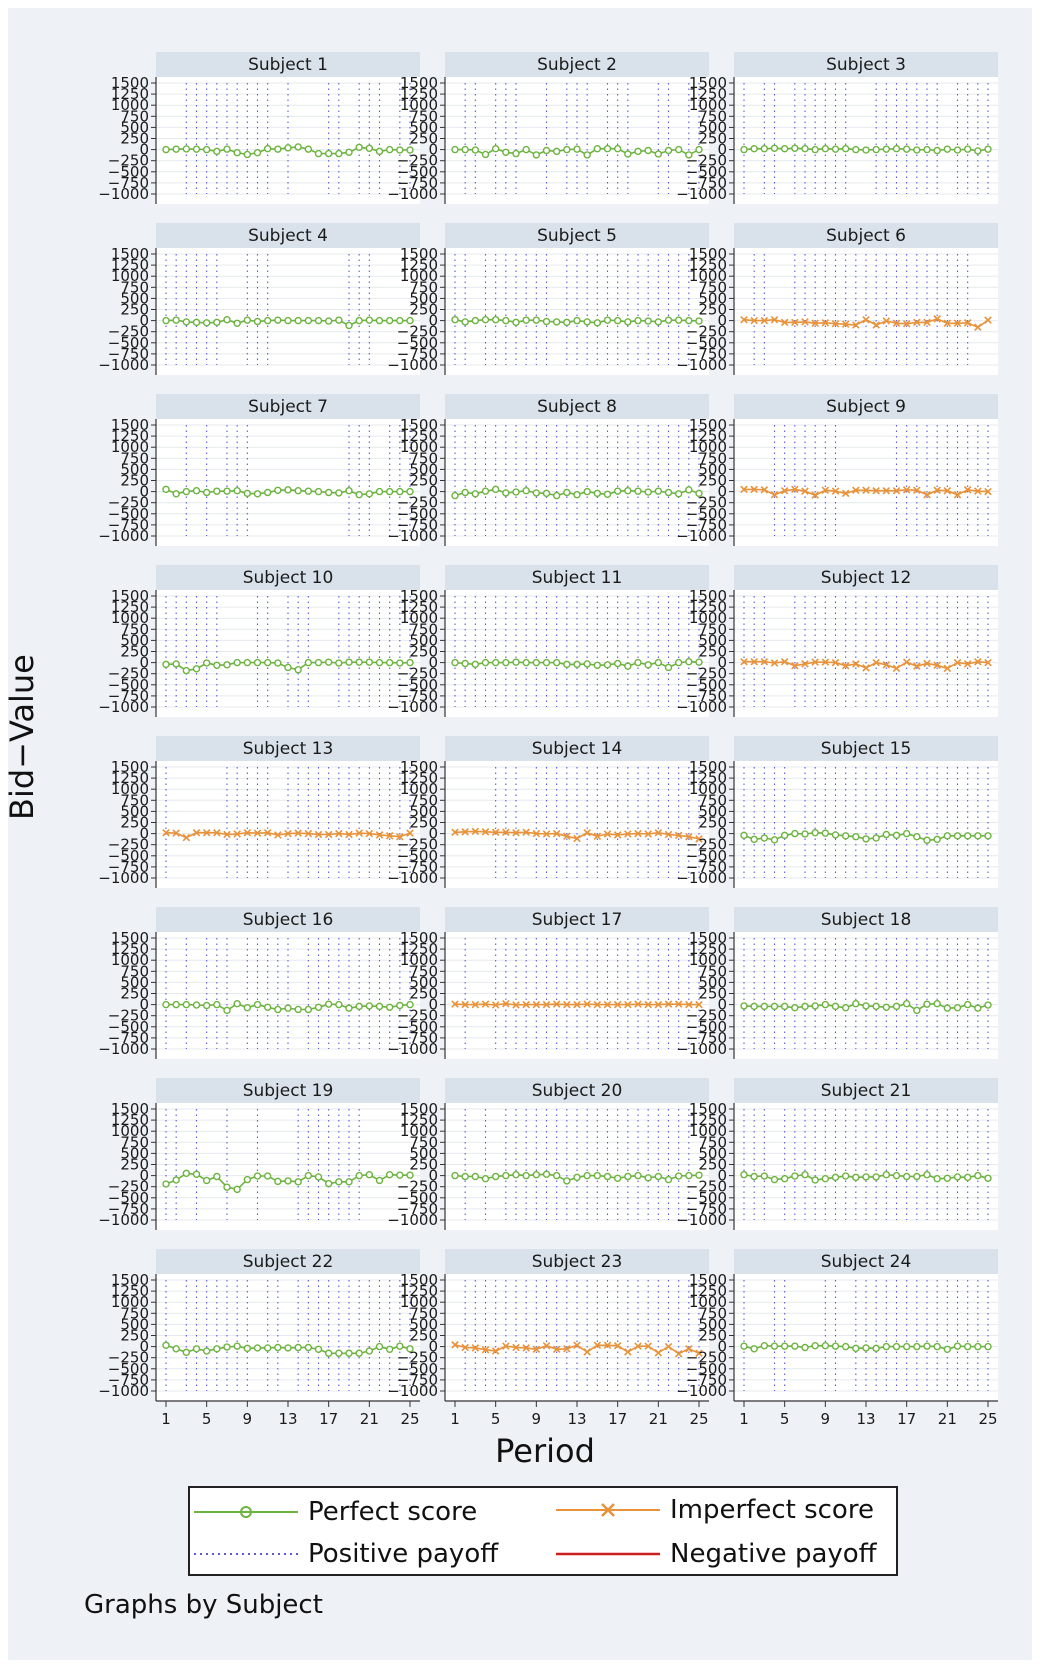  What do you see at coordinates (866, 920) in the screenshot?
I see `panel-title: Subject 18` at bounding box center [866, 920].